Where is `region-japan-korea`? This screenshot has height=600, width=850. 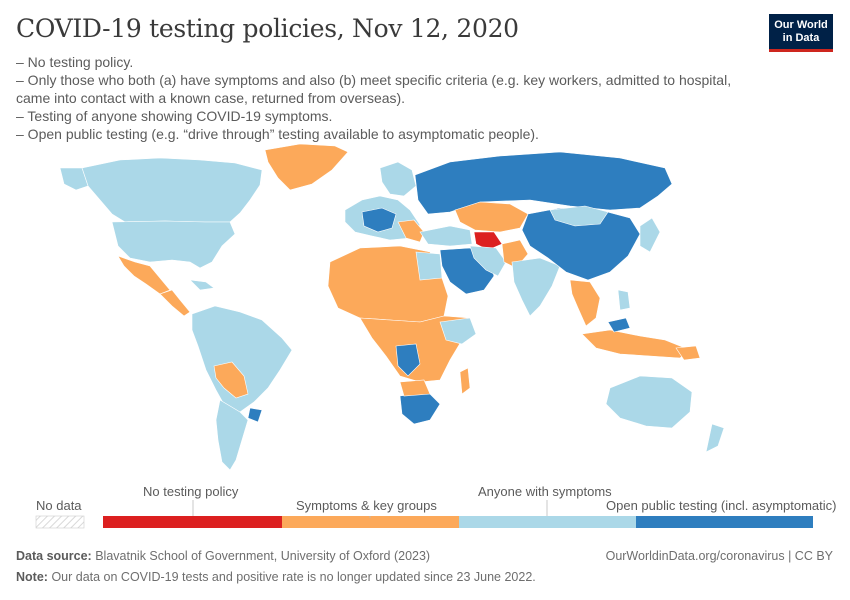
region-japan-korea is located at coordinates (650, 235).